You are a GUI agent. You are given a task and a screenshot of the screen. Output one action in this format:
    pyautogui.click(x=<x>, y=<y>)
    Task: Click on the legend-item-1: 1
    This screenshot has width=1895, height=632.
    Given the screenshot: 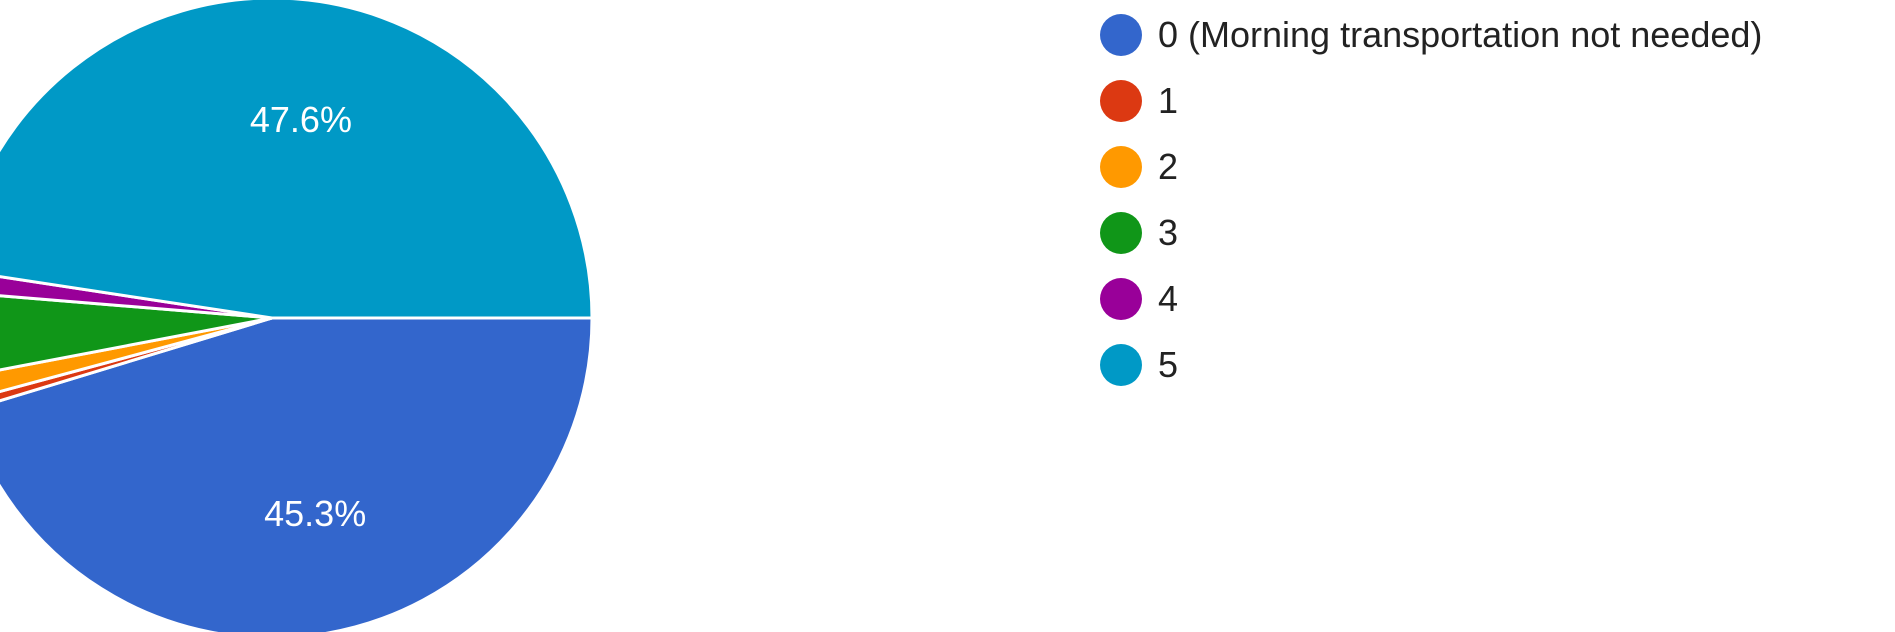 What is the action you would take?
    pyautogui.click(x=1431, y=101)
    